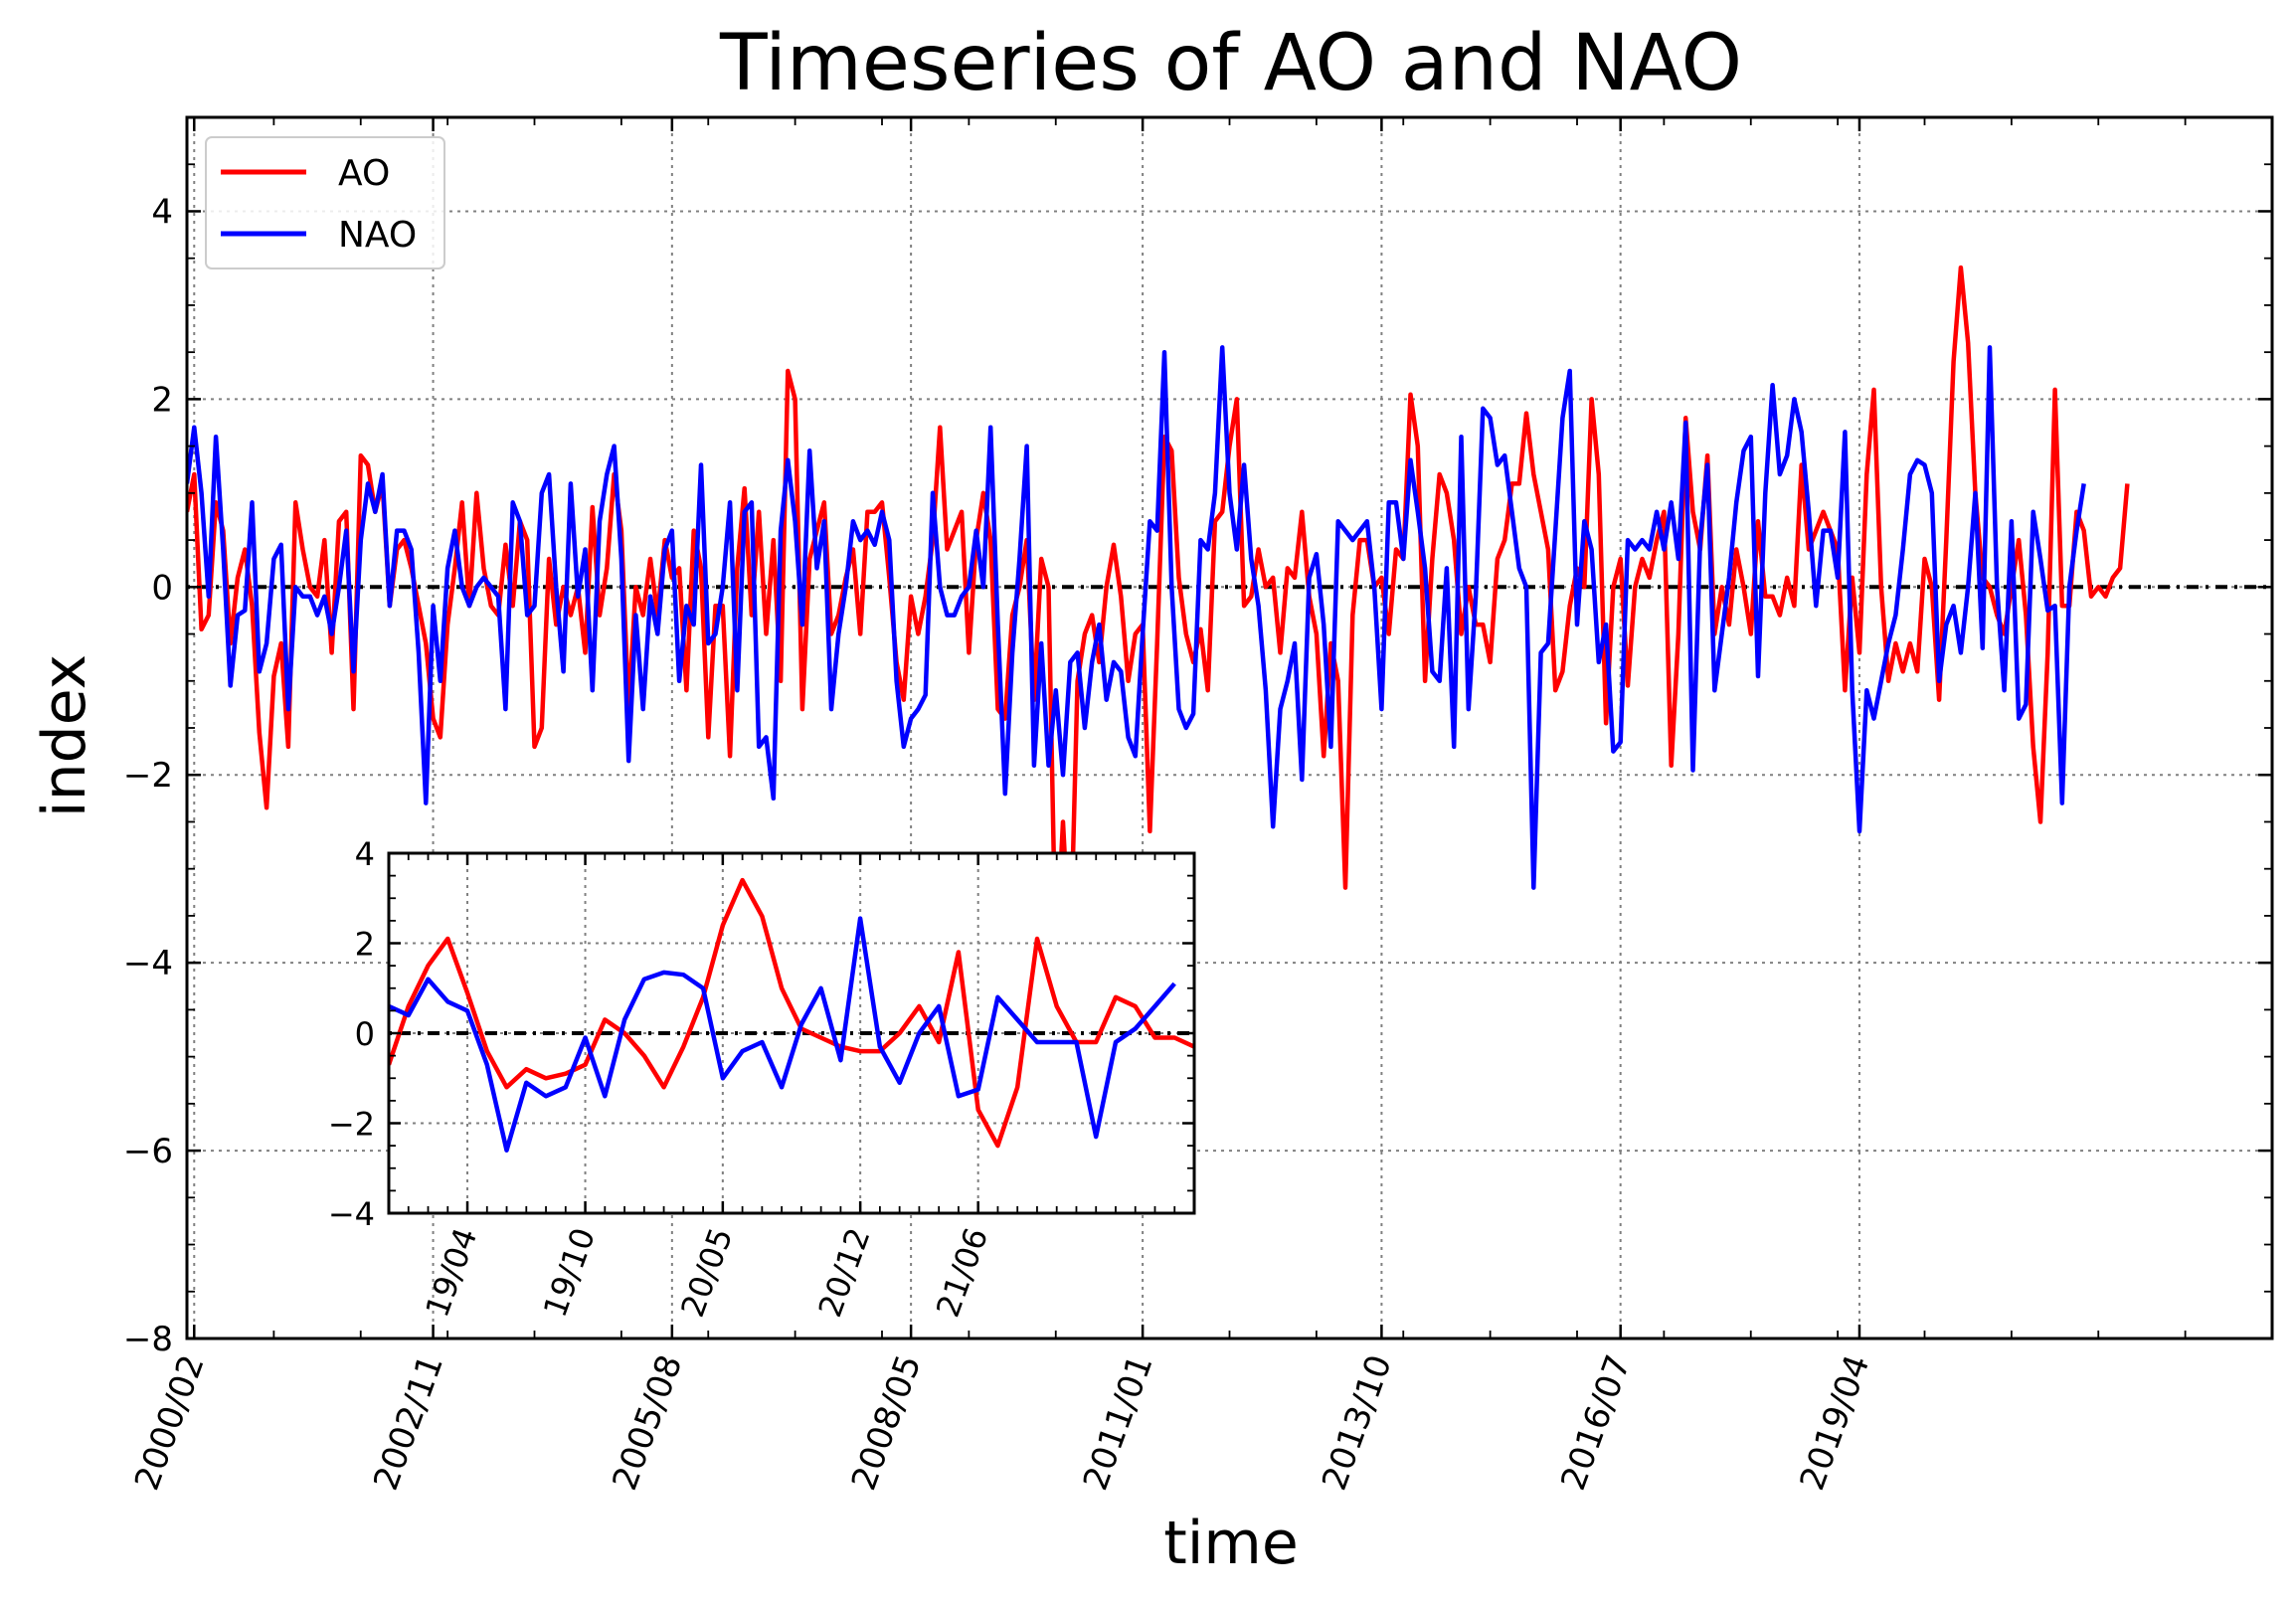  Describe the element at coordinates (148, 1339) in the screenshot. I see `y-tick-label: −8` at that location.